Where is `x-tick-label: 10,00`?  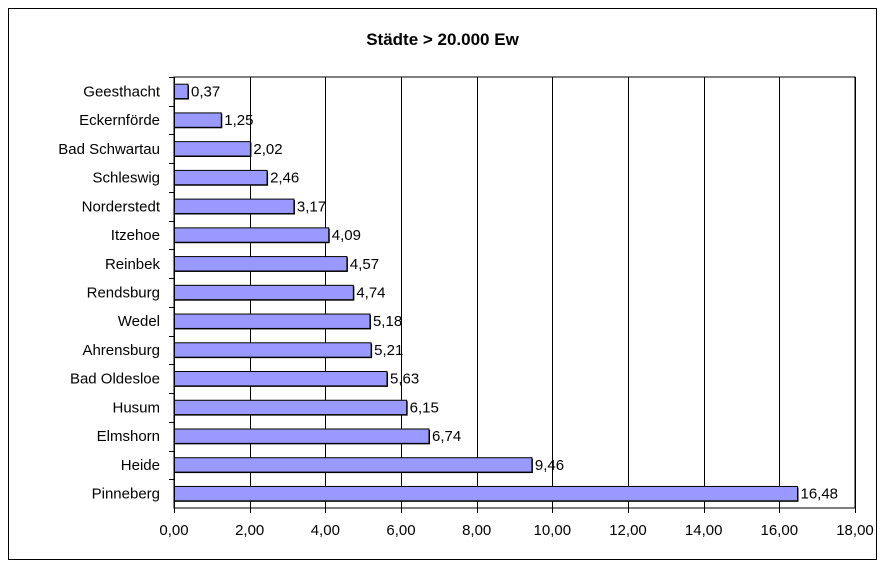 x-tick-label: 10,00 is located at coordinates (553, 530).